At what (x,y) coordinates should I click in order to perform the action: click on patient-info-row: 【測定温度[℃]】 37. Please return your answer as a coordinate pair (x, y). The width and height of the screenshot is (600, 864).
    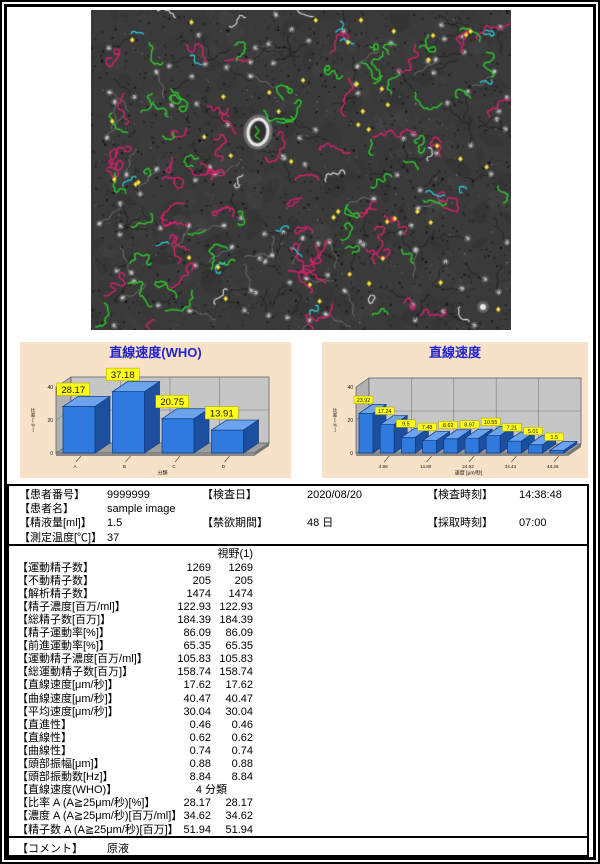
    Looking at the image, I should click on (298, 539).